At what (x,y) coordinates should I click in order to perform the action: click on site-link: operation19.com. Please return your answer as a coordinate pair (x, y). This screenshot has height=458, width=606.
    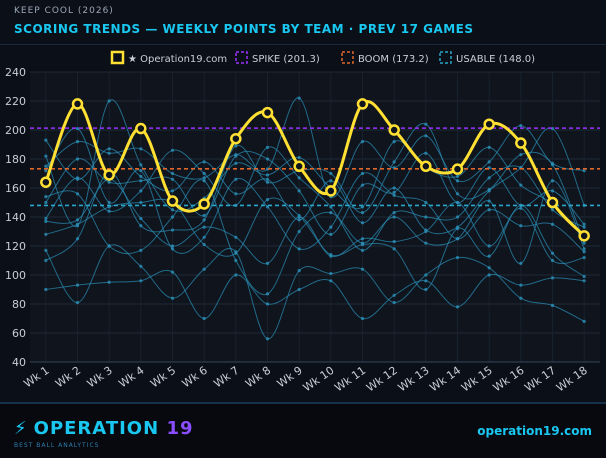
    Looking at the image, I should click on (534, 431).